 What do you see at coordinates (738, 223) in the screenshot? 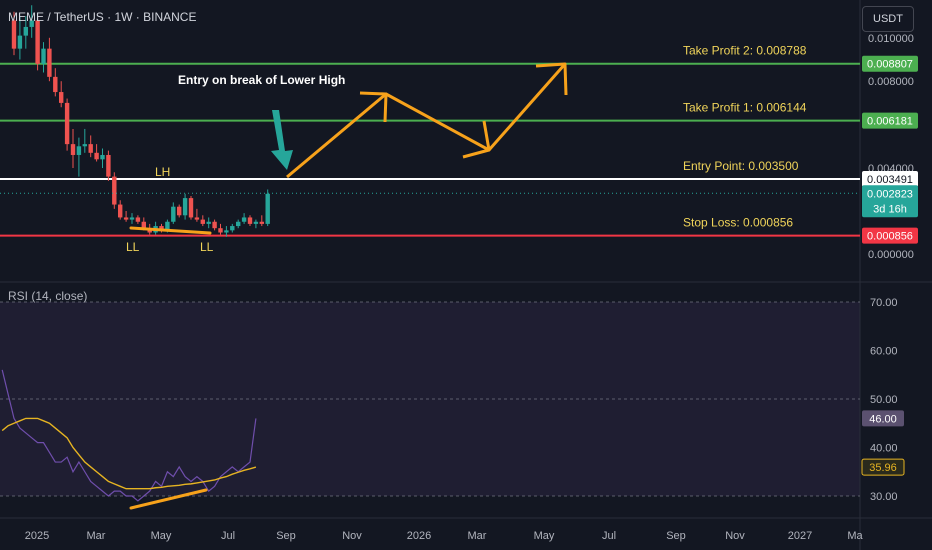
I see `level-label-sl: Stop Loss: 0.000856` at bounding box center [738, 223].